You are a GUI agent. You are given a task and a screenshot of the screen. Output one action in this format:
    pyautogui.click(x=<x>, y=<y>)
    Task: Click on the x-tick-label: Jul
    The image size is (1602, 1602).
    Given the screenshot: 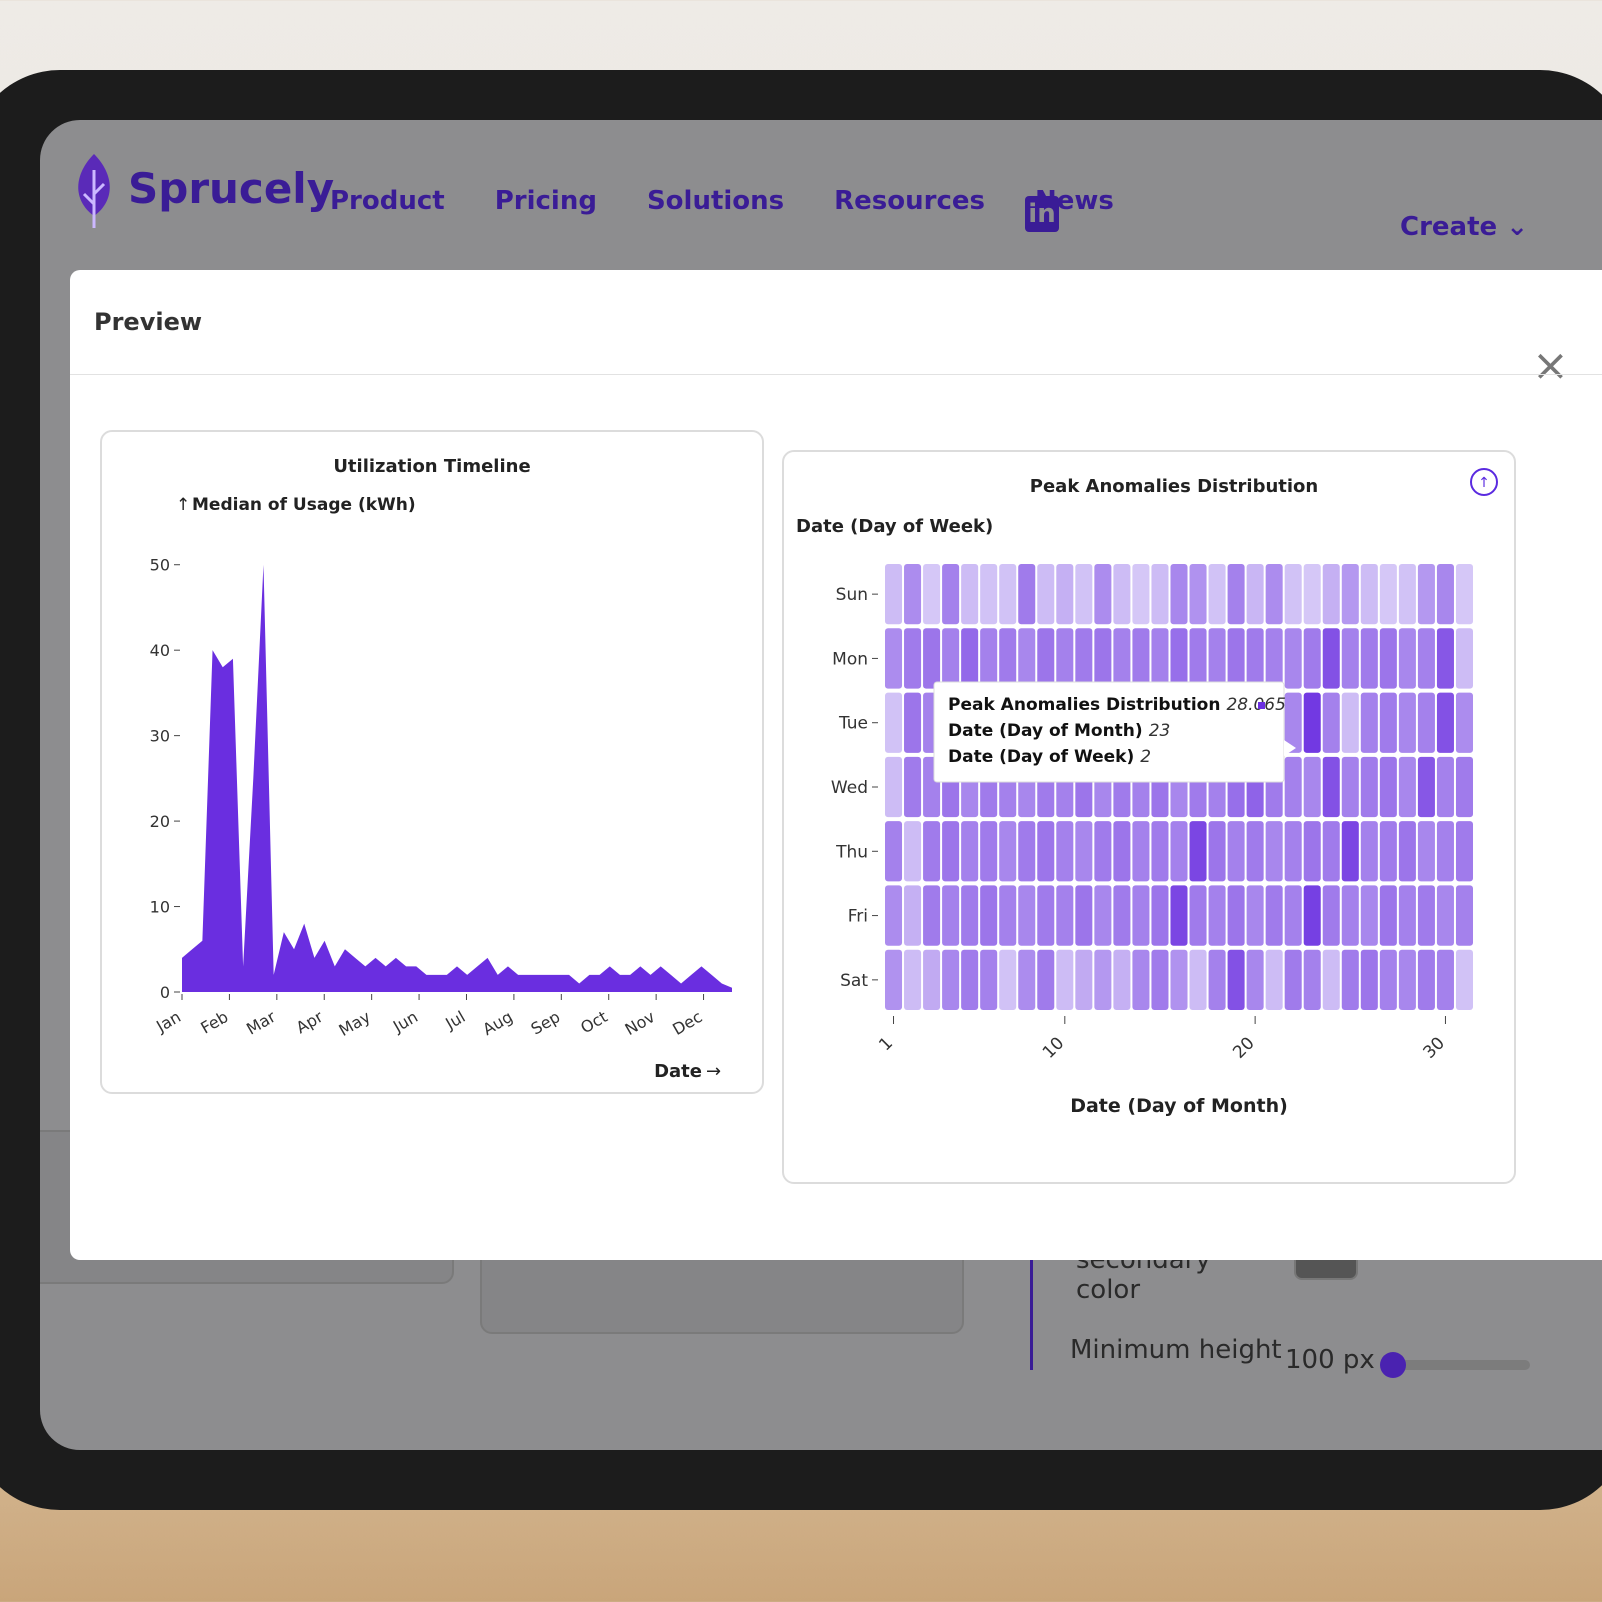 What is the action you would take?
    pyautogui.click(x=454, y=1020)
    